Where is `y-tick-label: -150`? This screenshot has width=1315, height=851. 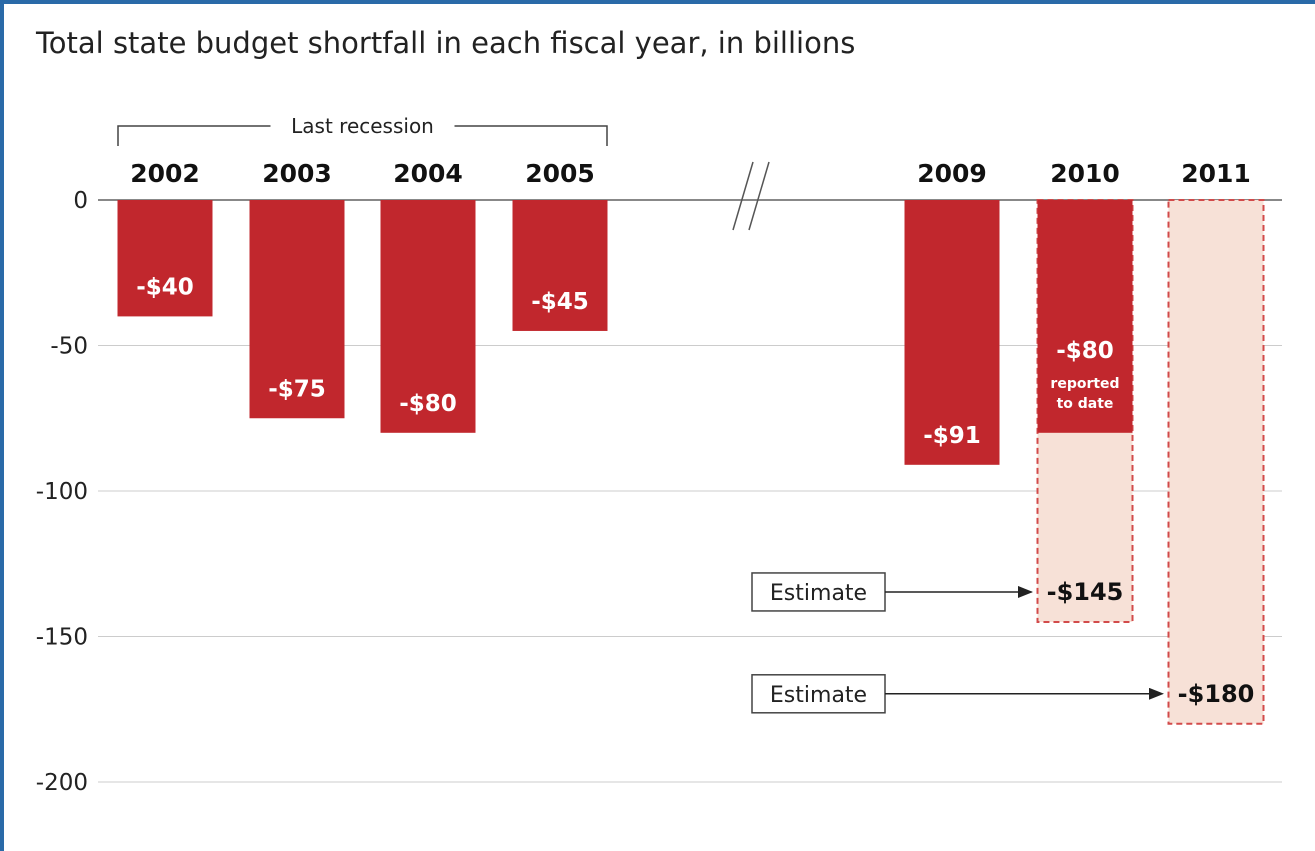 y-tick-label: -150 is located at coordinates (62, 638).